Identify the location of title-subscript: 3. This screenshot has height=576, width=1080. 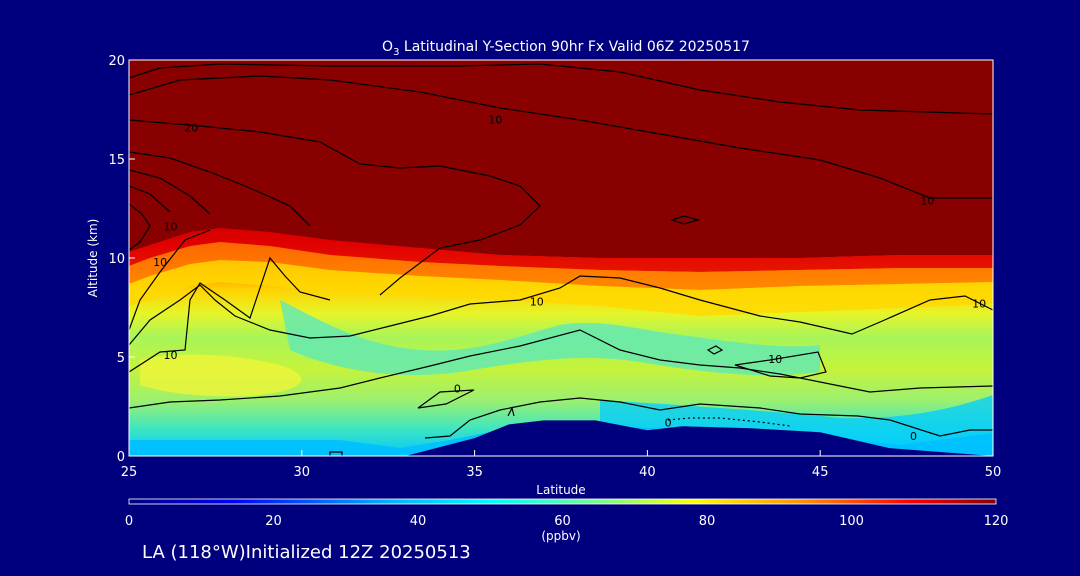
(396, 52).